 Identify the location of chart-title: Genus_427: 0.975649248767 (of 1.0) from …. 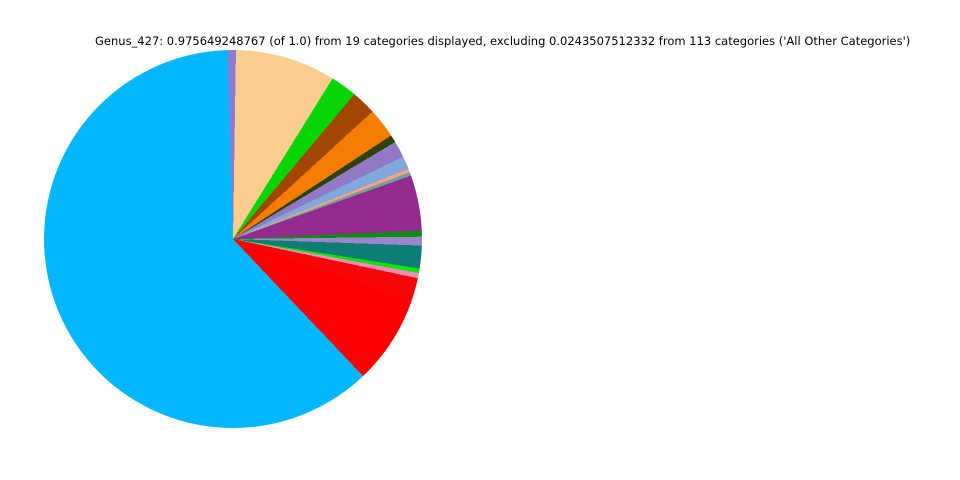
(503, 41).